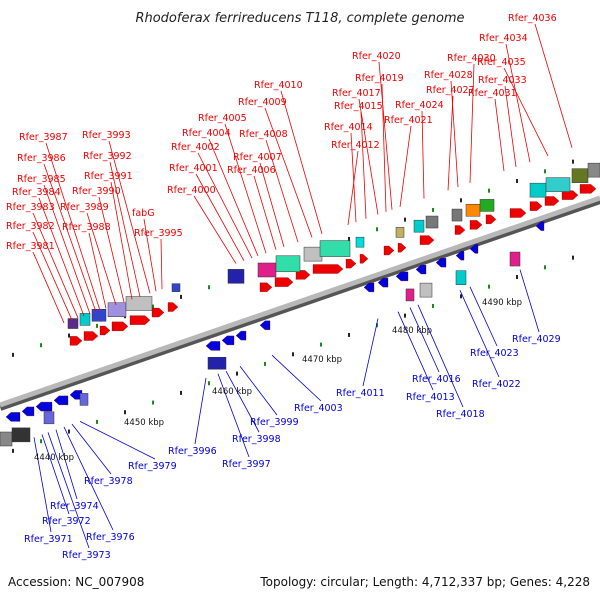  What do you see at coordinates (144, 423) in the screenshot?
I see `kbp-label: 4450 kbp` at bounding box center [144, 423].